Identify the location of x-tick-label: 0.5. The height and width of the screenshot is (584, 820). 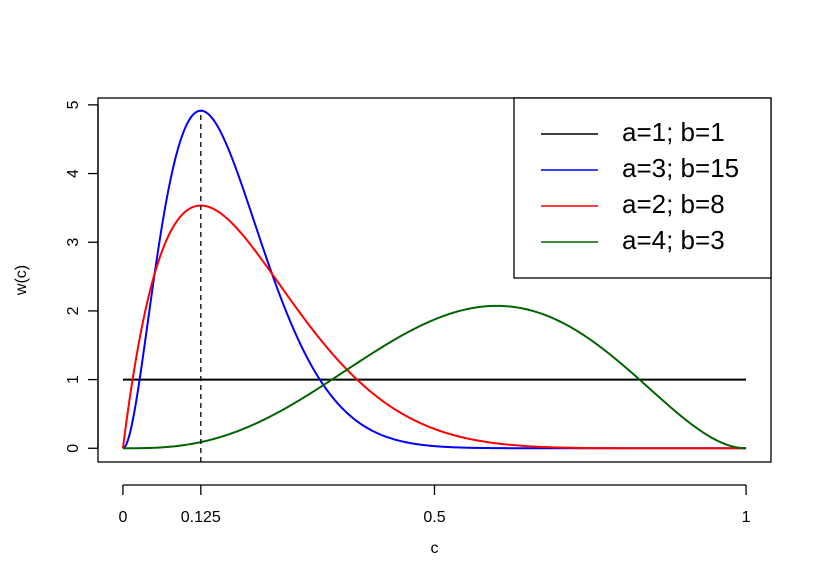
(434, 517).